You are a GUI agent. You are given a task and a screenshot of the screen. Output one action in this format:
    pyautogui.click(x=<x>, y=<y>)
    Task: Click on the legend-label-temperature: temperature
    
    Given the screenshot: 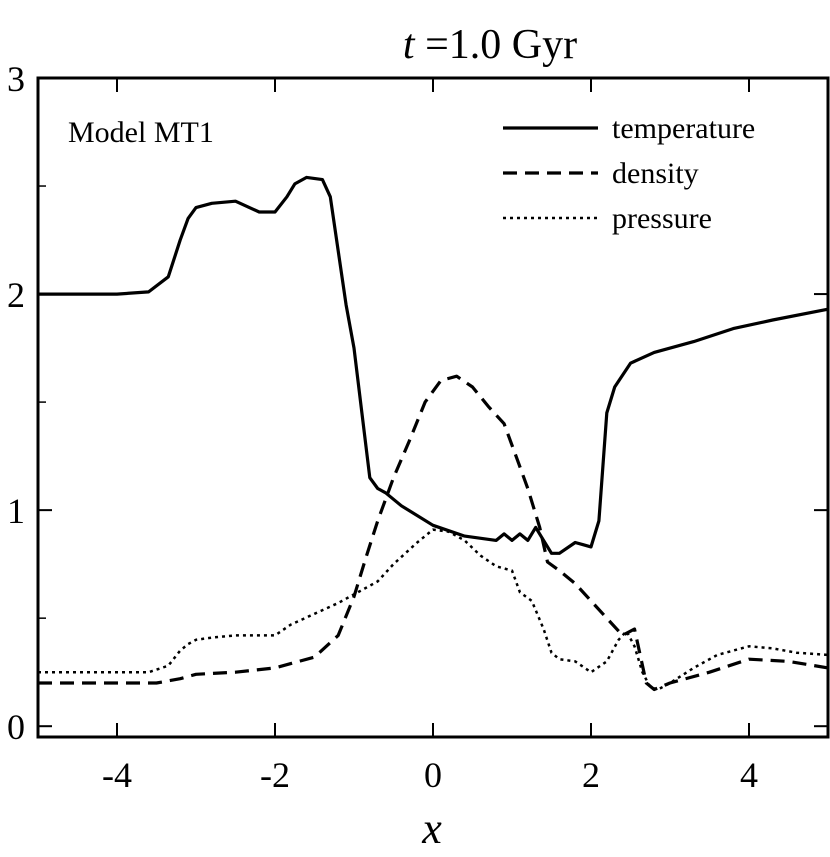 What is the action you would take?
    pyautogui.click(x=683, y=128)
    